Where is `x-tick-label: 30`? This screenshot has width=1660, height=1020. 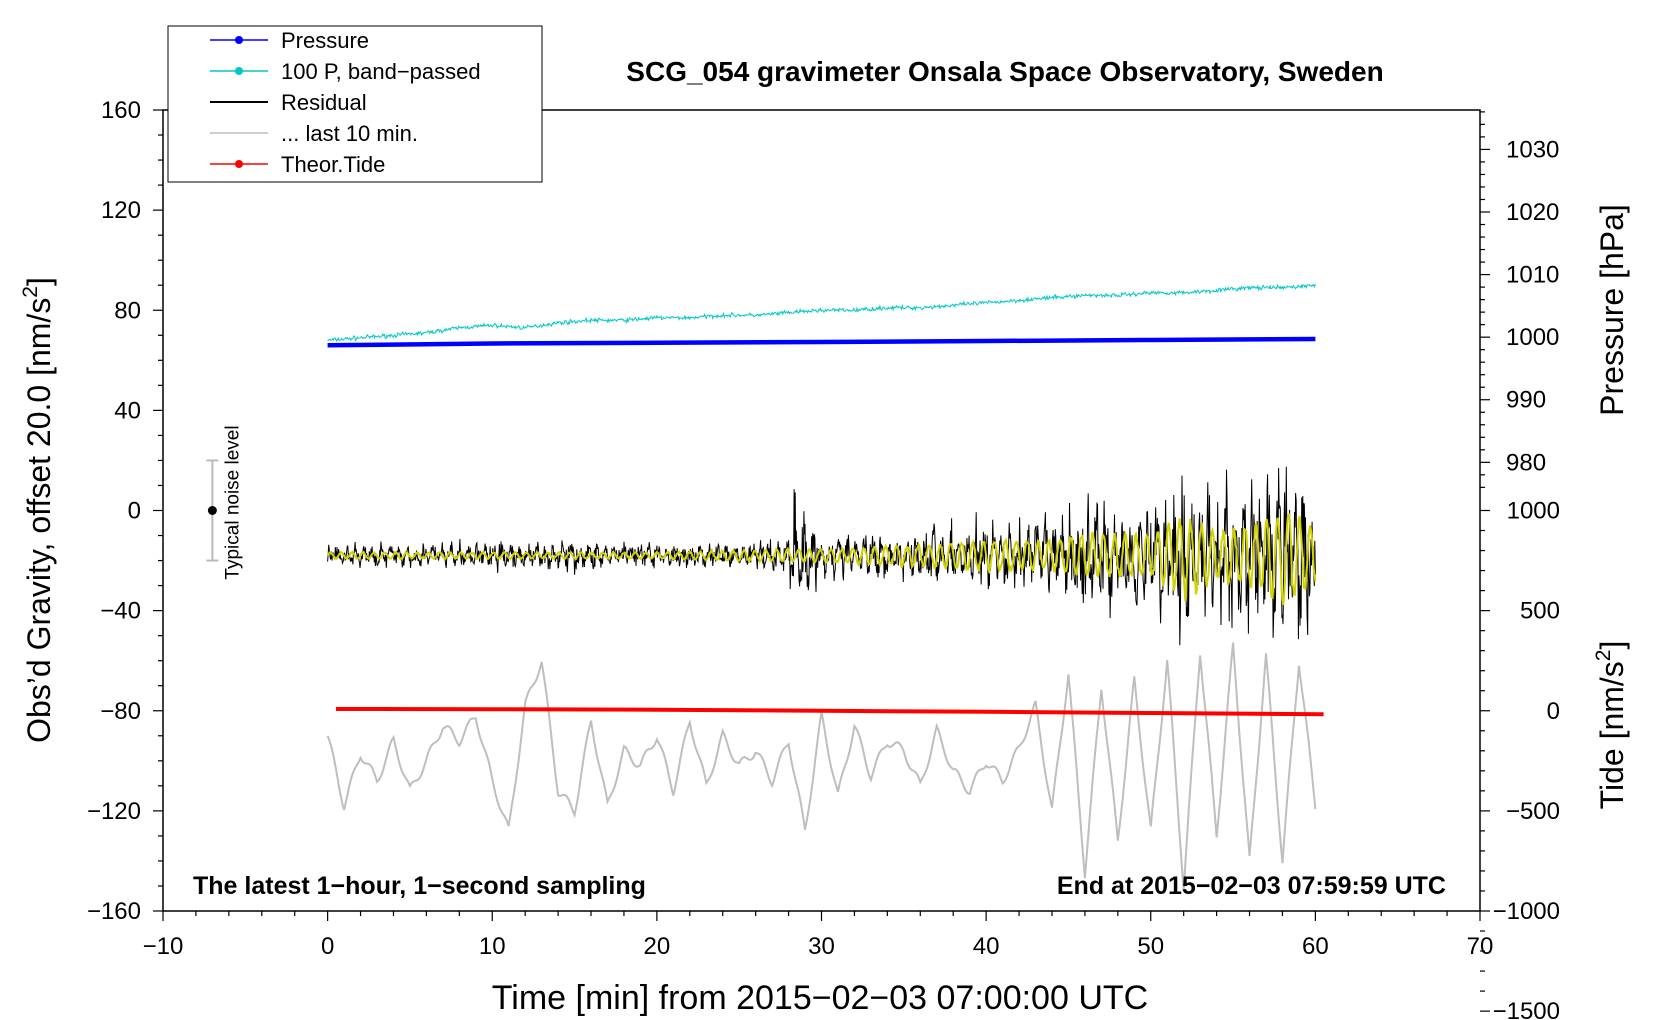
x-tick-label: 30 is located at coordinates (821, 946).